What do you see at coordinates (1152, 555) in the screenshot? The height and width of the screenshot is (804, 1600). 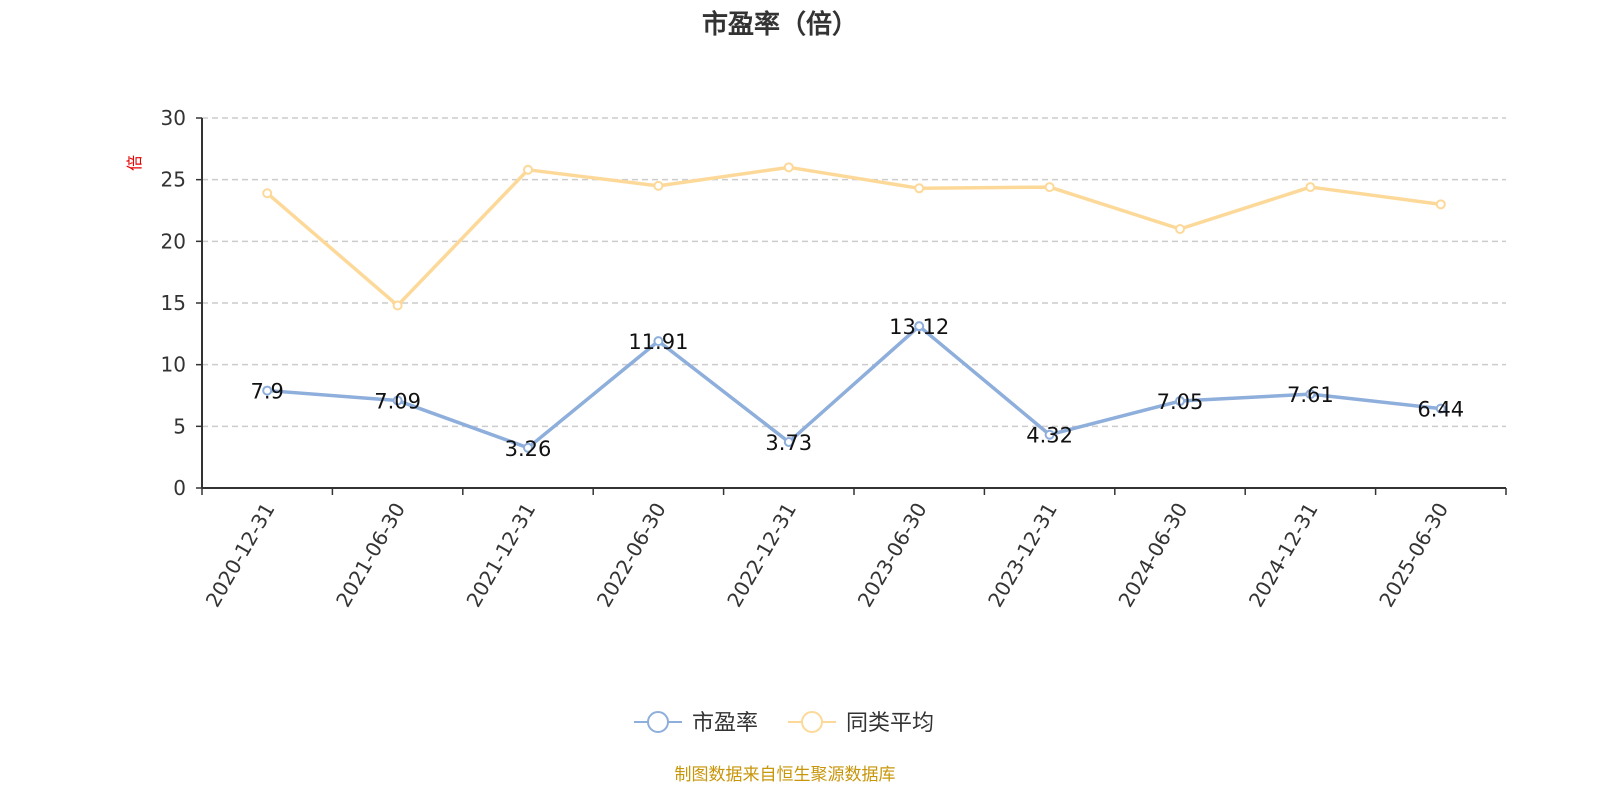 I see `x-tick-label-7: 2024-06-30` at bounding box center [1152, 555].